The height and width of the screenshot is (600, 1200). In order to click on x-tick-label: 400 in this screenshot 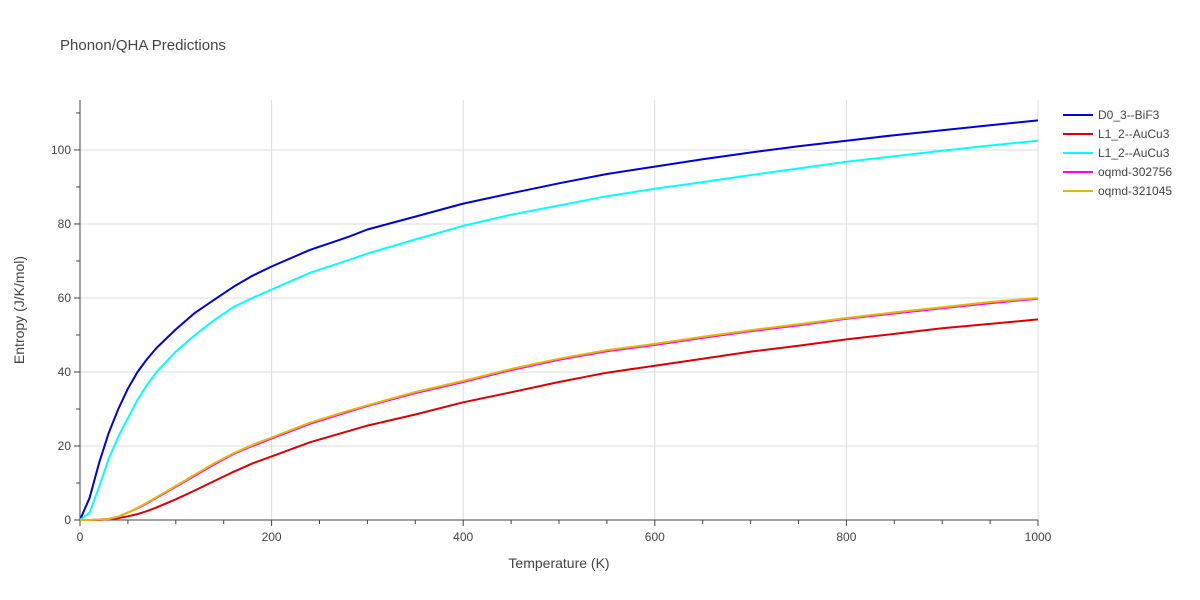, I will do `click(463, 537)`.